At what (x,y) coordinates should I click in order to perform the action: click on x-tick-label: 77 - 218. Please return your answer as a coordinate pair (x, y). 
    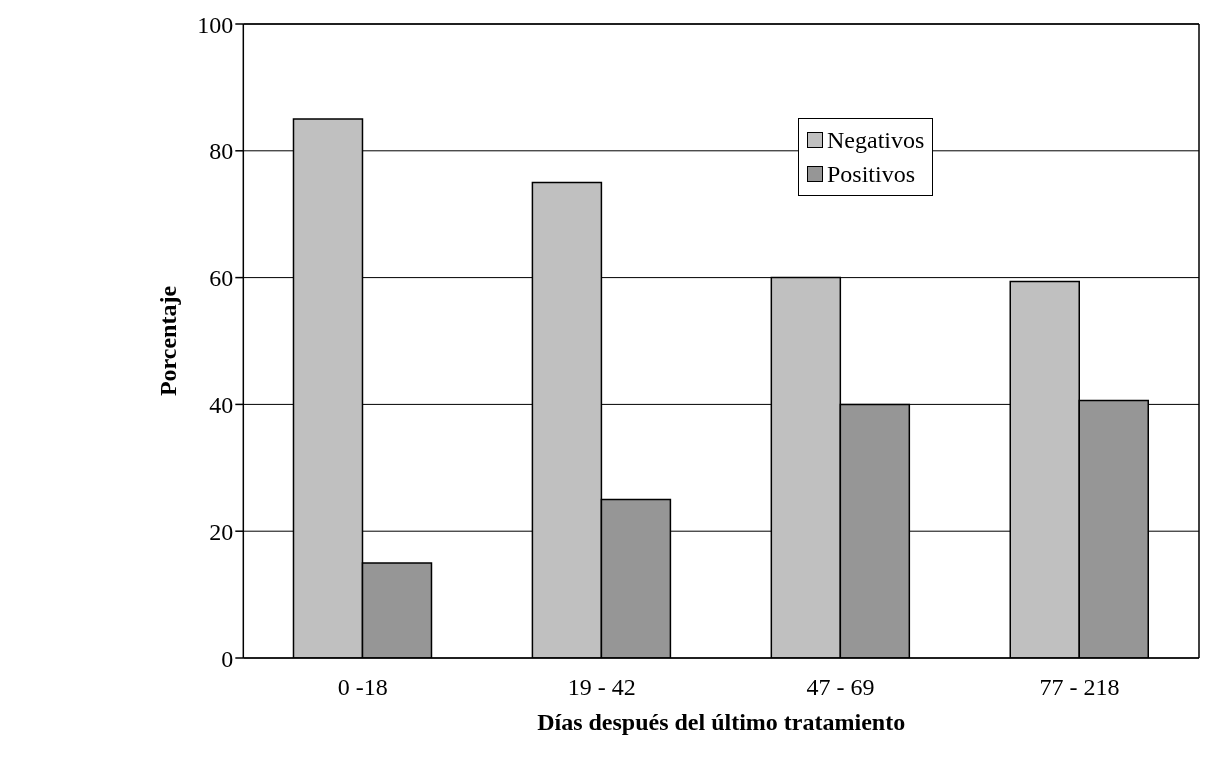
    Looking at the image, I should click on (1079, 687).